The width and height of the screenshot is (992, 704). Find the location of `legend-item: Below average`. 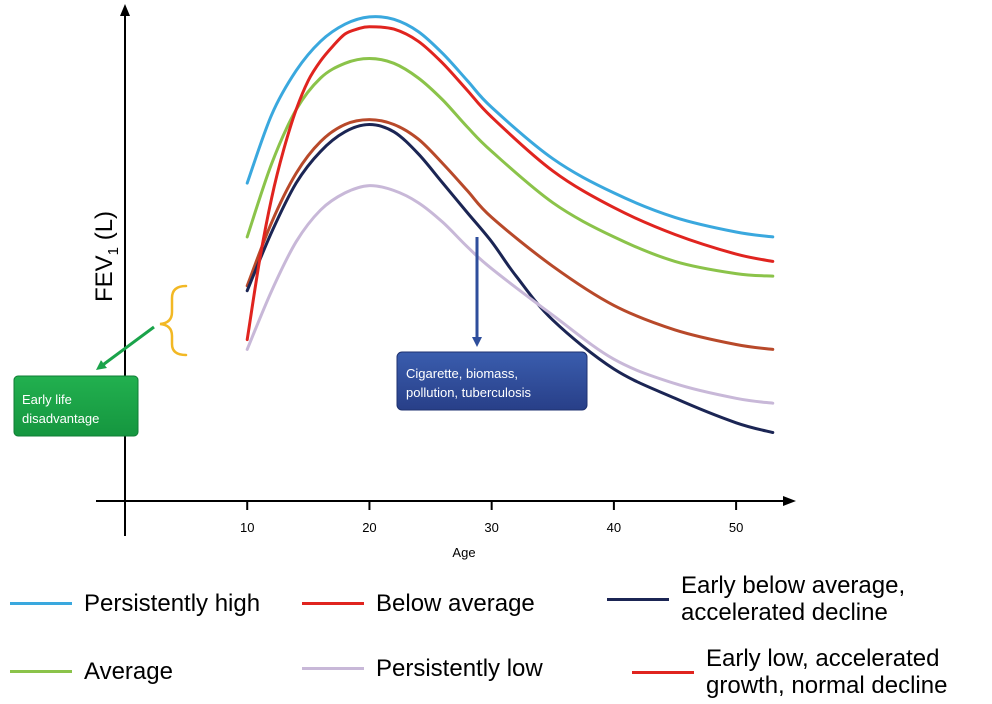

legend-item: Below average is located at coordinates (418, 603).